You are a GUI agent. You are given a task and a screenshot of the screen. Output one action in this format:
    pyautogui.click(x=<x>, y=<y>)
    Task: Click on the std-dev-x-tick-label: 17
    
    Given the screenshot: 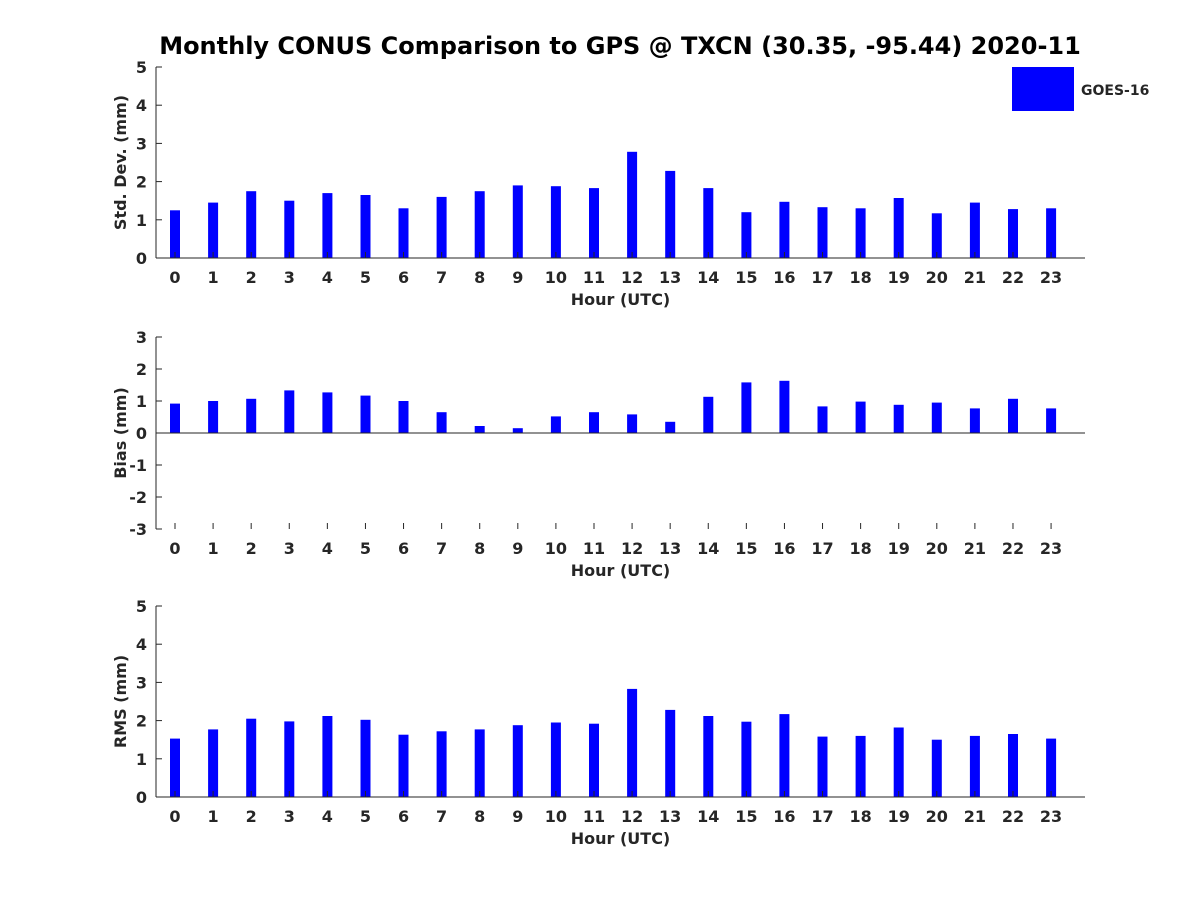 What is the action you would take?
    pyautogui.click(x=822, y=277)
    